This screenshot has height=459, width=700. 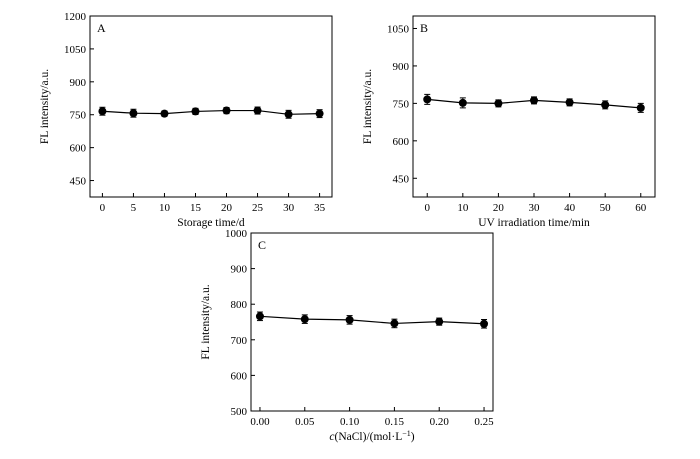 I want to click on panel-label-c: C, so click(x=262, y=245).